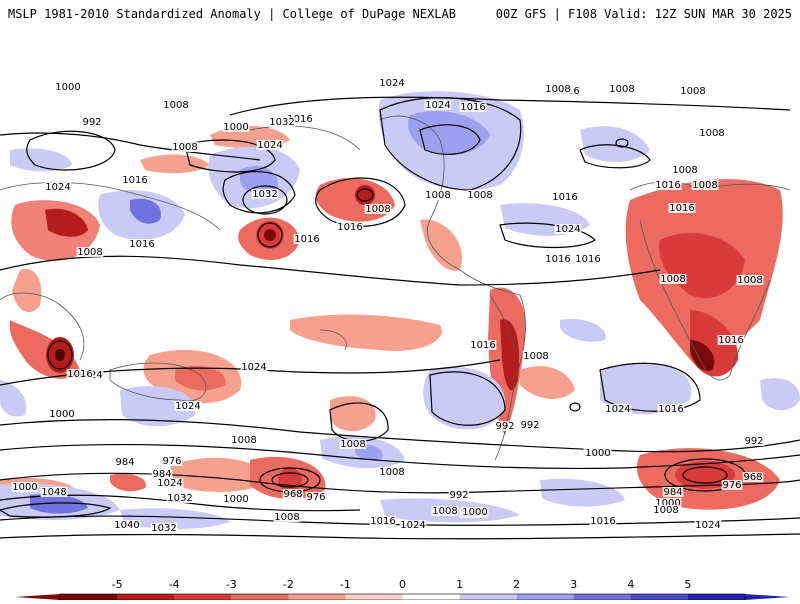 The height and width of the screenshot is (604, 800). I want to click on colorbar-tick-label: 3, so click(574, 584).